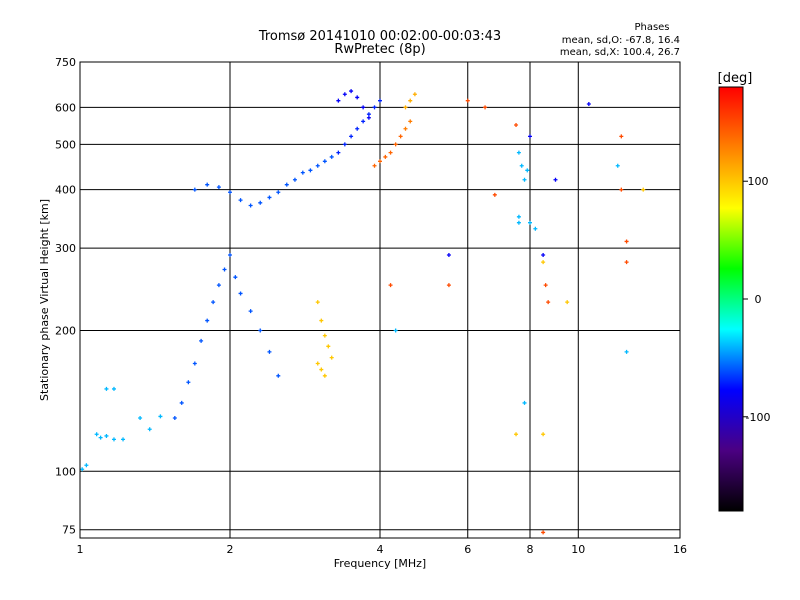 The image size is (800, 600). Describe the element at coordinates (65, 107) in the screenshot. I see `y-tick-label: 600` at that location.